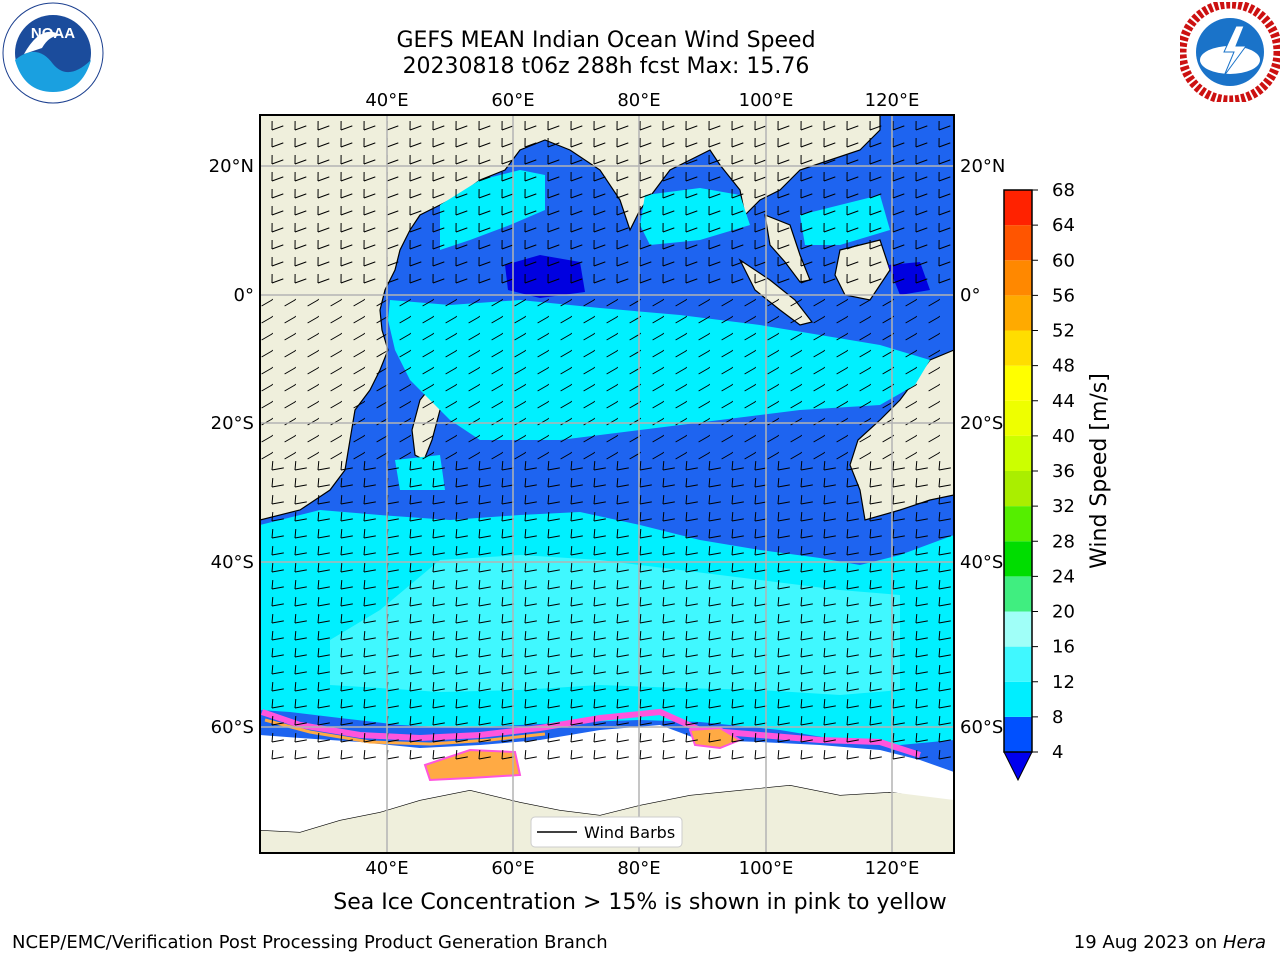 The image size is (1280, 964). What do you see at coordinates (386, 100) in the screenshot?
I see `lon-label-top-40e: 40°E` at bounding box center [386, 100].